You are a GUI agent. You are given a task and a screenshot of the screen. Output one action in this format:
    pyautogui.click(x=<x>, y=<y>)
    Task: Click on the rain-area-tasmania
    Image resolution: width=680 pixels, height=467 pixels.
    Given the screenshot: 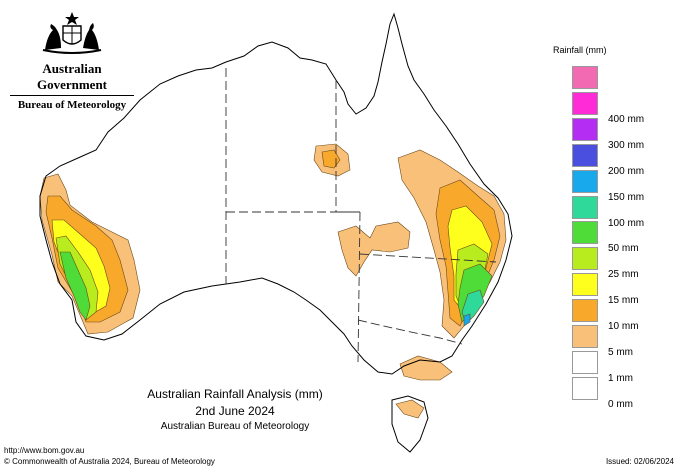 What is the action you would take?
    pyautogui.click(x=410, y=409)
    